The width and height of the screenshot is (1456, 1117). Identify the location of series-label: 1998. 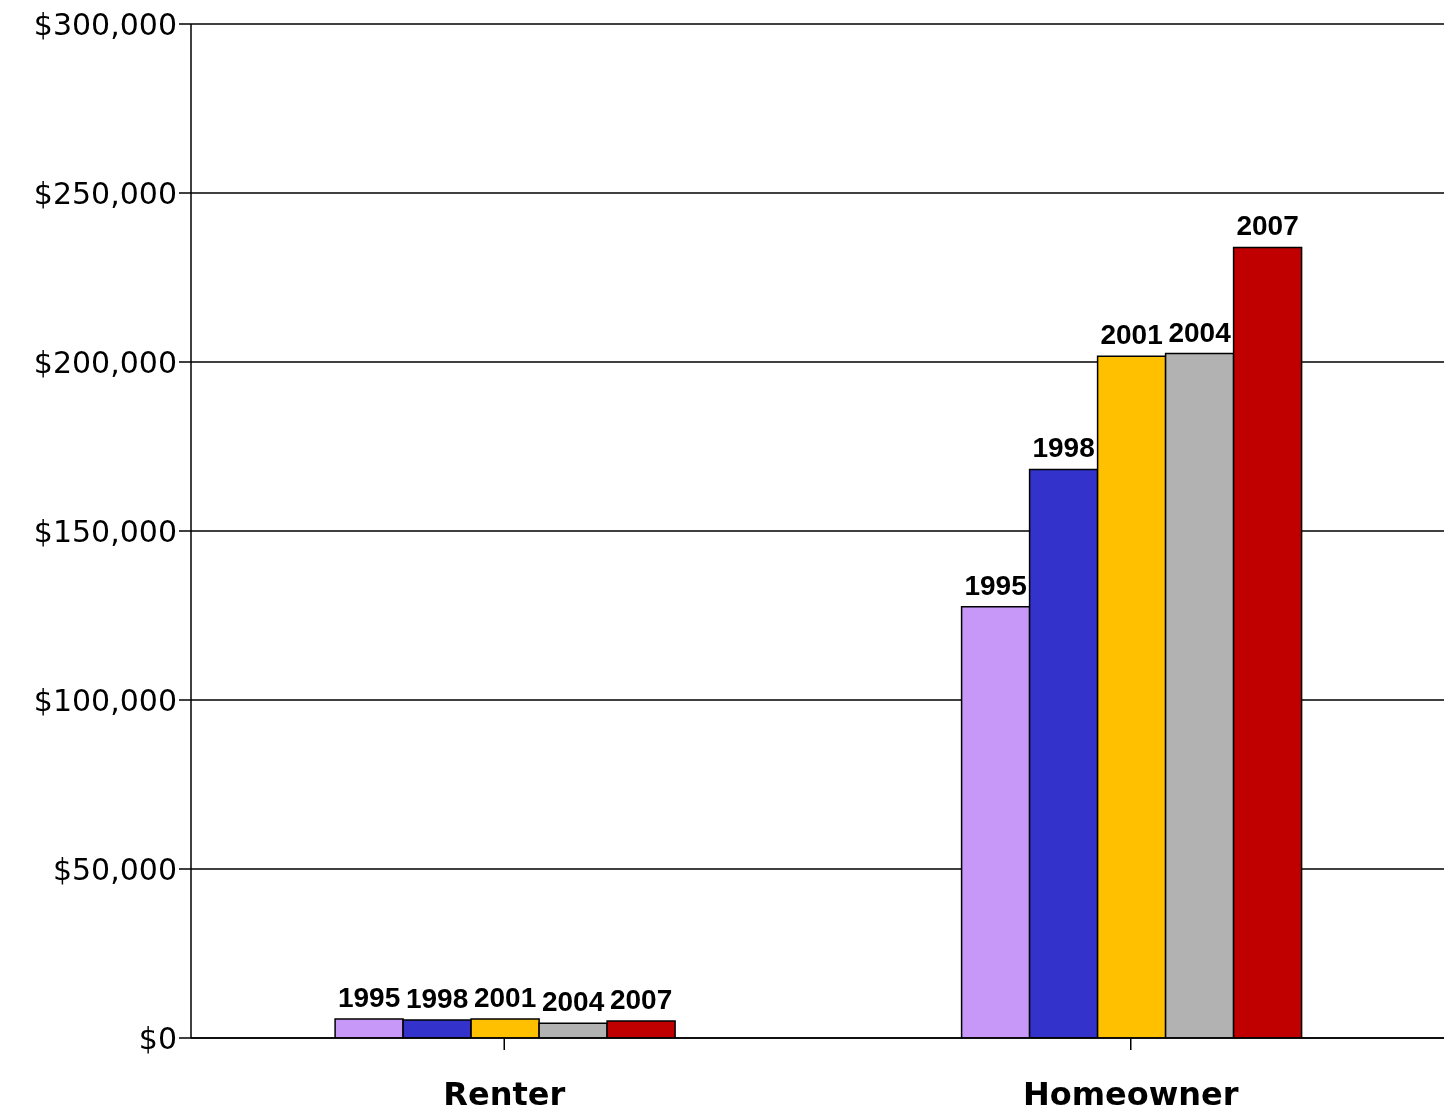
(437, 999).